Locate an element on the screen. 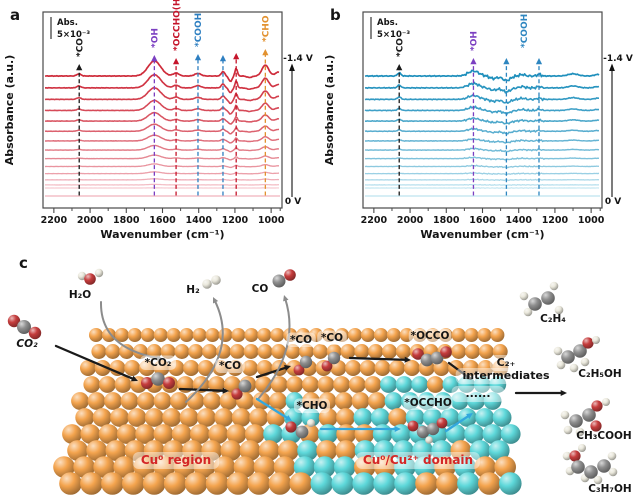 The image size is (639, 500). panel-letter: a is located at coordinates (15, 15).